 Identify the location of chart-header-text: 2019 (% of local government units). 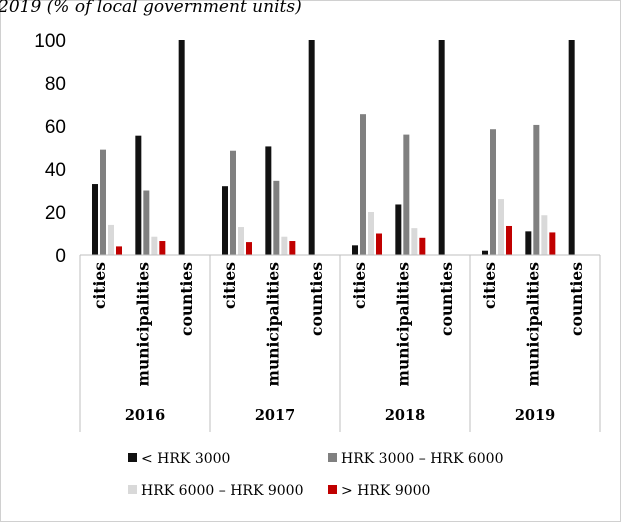
(151, 8).